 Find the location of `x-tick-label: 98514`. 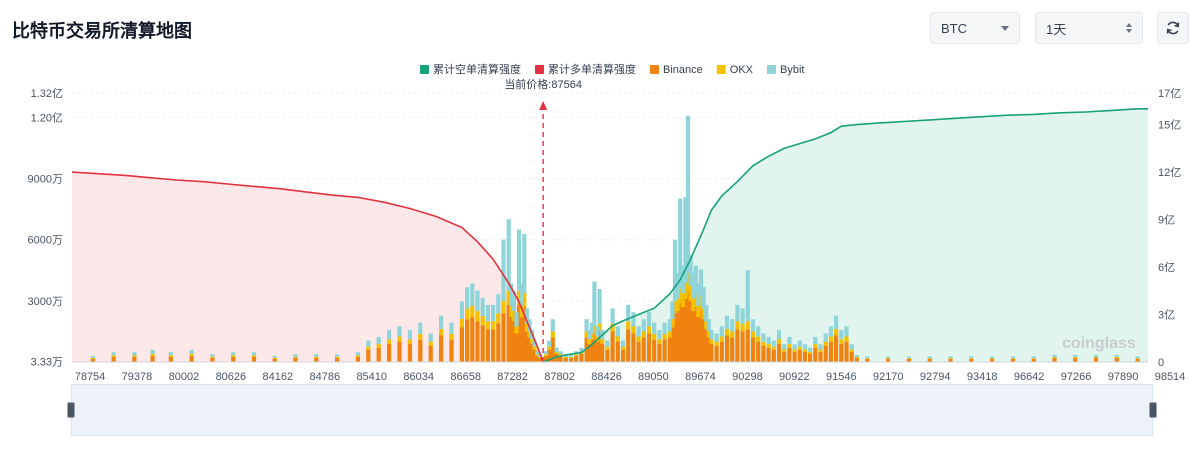

x-tick-label: 98514 is located at coordinates (1170, 375).